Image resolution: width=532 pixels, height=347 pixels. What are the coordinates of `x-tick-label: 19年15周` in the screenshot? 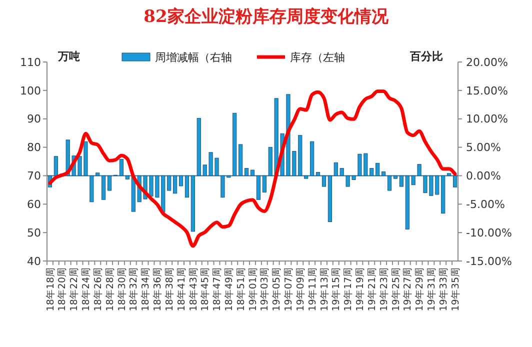 It's located at (336, 289).